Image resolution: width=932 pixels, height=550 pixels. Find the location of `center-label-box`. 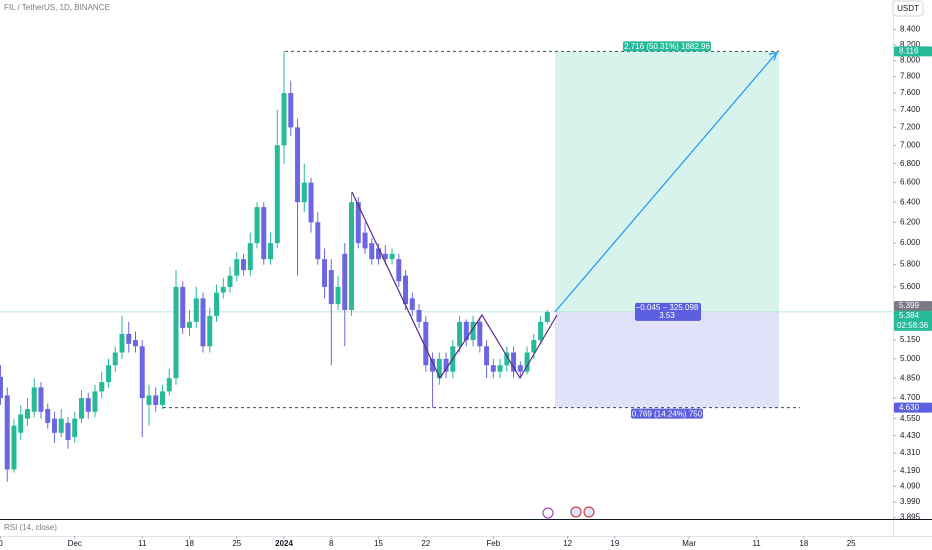

center-label-box is located at coordinates (668, 311).